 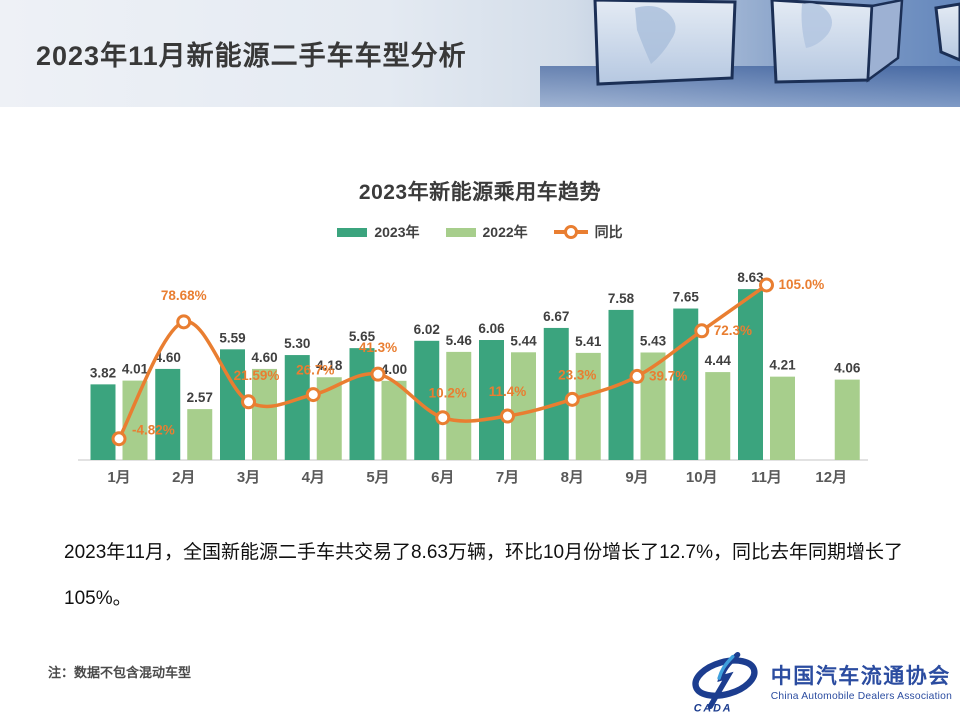 I want to click on legend-label-yoy: 同比, so click(x=608, y=232).